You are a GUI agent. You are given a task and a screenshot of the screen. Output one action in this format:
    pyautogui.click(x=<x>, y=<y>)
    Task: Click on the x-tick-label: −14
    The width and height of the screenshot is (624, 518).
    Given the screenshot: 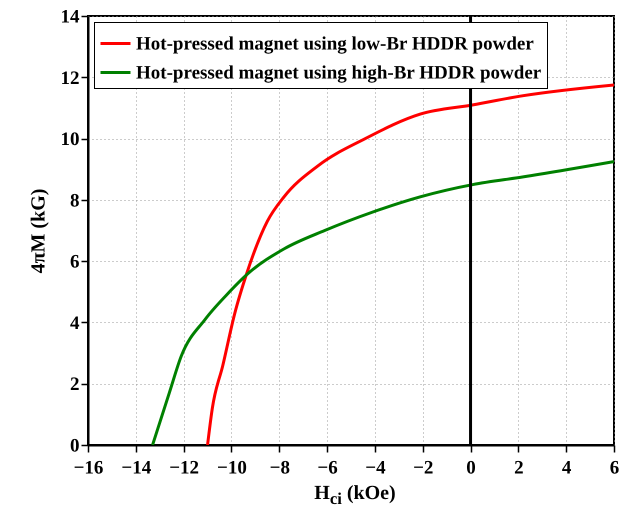 What is the action you would take?
    pyautogui.click(x=136, y=468)
    